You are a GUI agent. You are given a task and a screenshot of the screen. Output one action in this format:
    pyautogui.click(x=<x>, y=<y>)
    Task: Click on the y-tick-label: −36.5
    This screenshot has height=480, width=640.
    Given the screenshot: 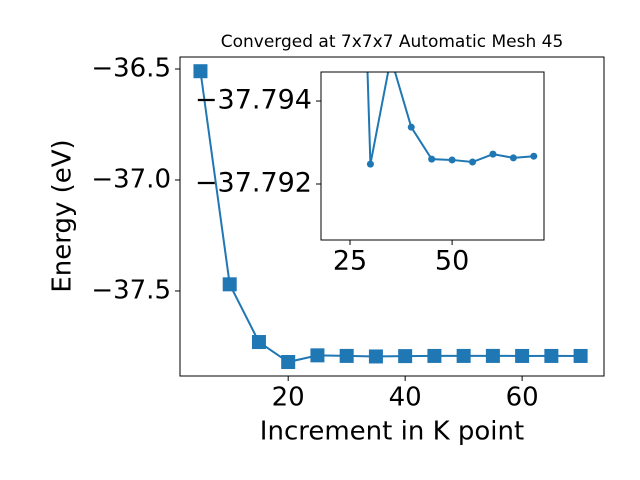 What is the action you would take?
    pyautogui.click(x=131, y=68)
    